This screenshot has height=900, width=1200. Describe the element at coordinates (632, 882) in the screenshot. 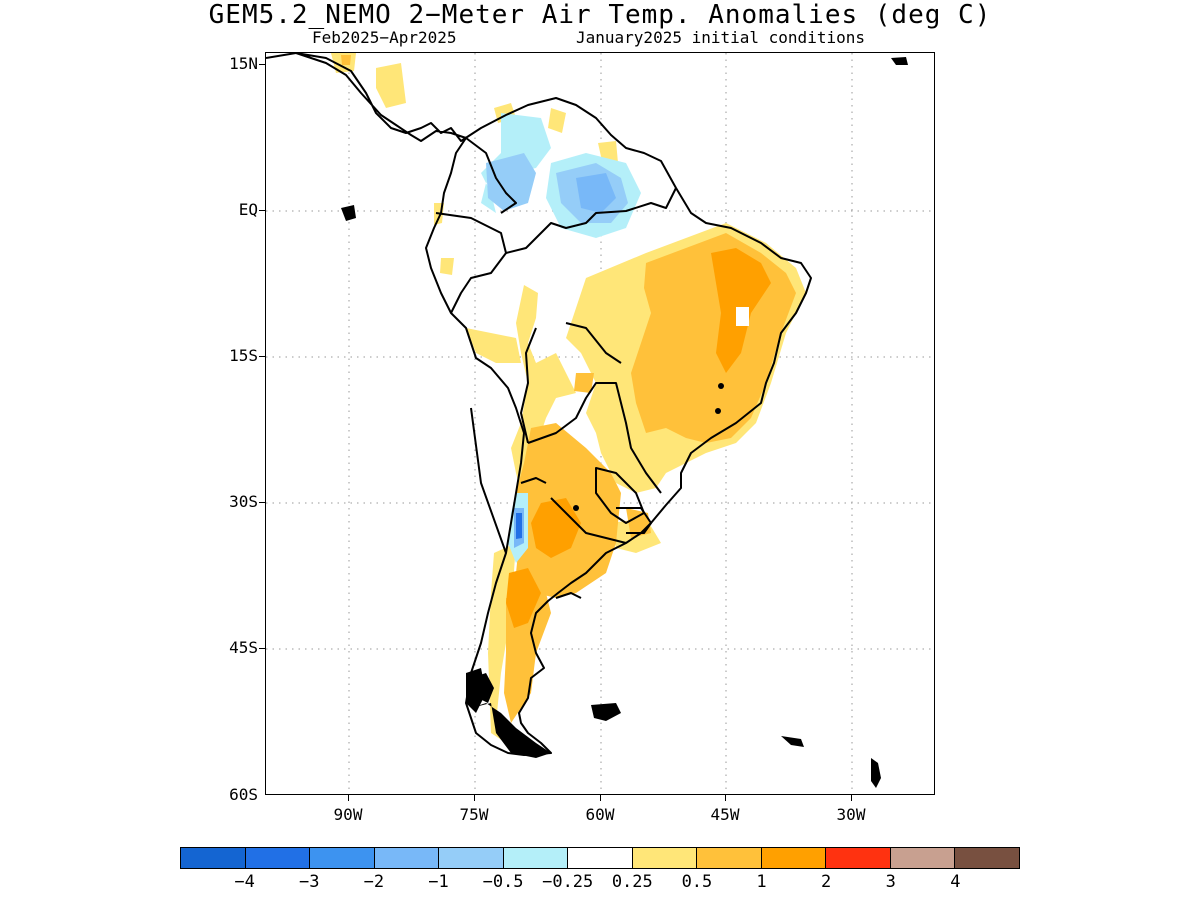

I see `colorbar-label: 0.25` at that location.